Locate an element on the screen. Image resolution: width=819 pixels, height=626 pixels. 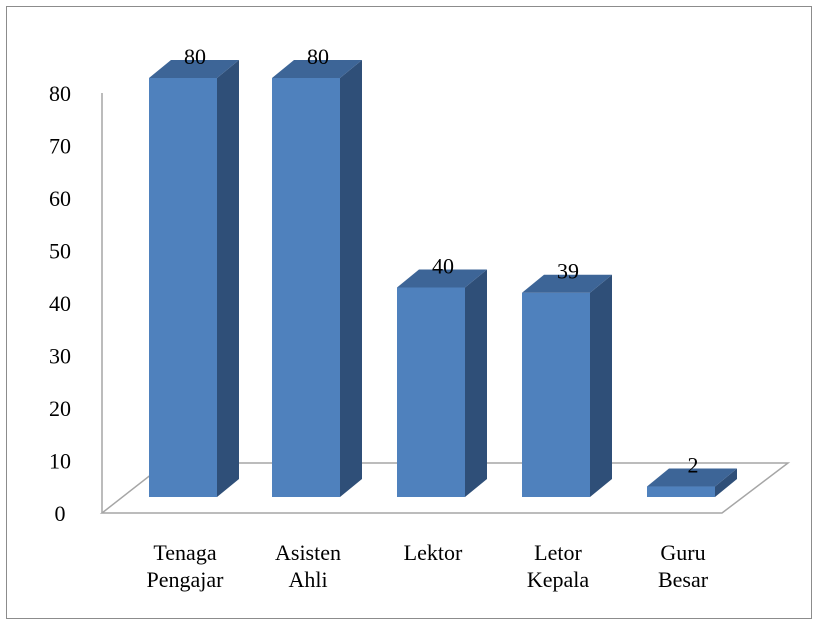
category-label-line: Kepala is located at coordinates (558, 579).